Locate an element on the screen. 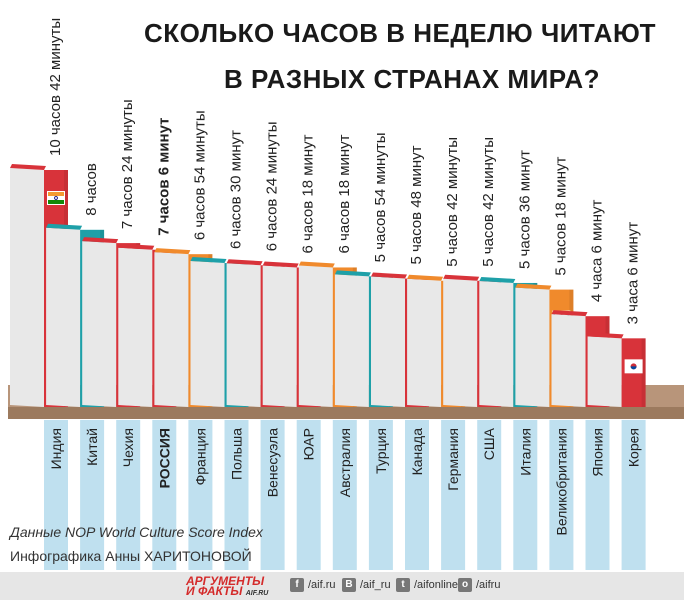 The height and width of the screenshot is (600, 684). social-twitter: t /aifonline is located at coordinates (427, 585).